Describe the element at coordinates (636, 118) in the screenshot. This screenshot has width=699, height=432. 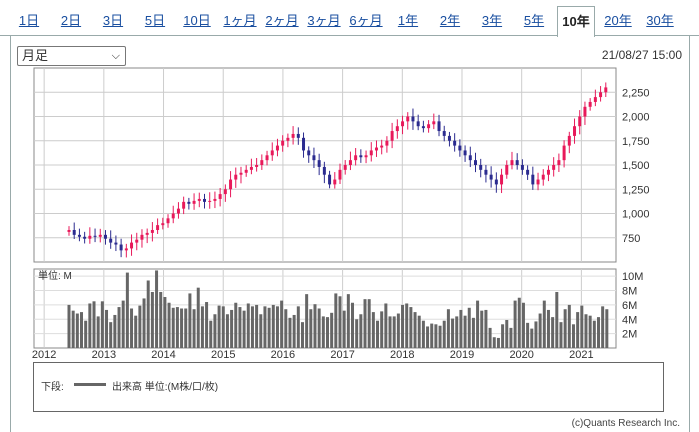
I see `price-y-tick-label: 2,000` at that location.